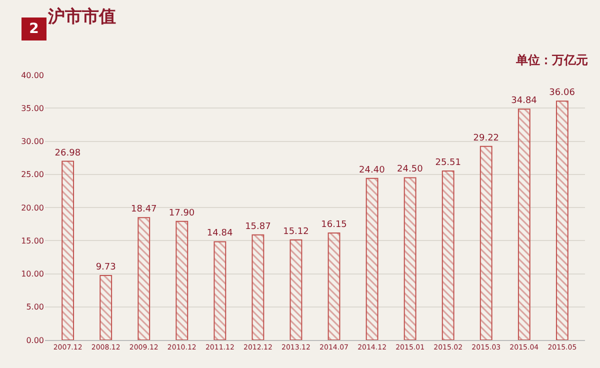 The image size is (600, 368). Describe the element at coordinates (143, 209) in the screenshot. I see `data-label: 18.47` at that location.